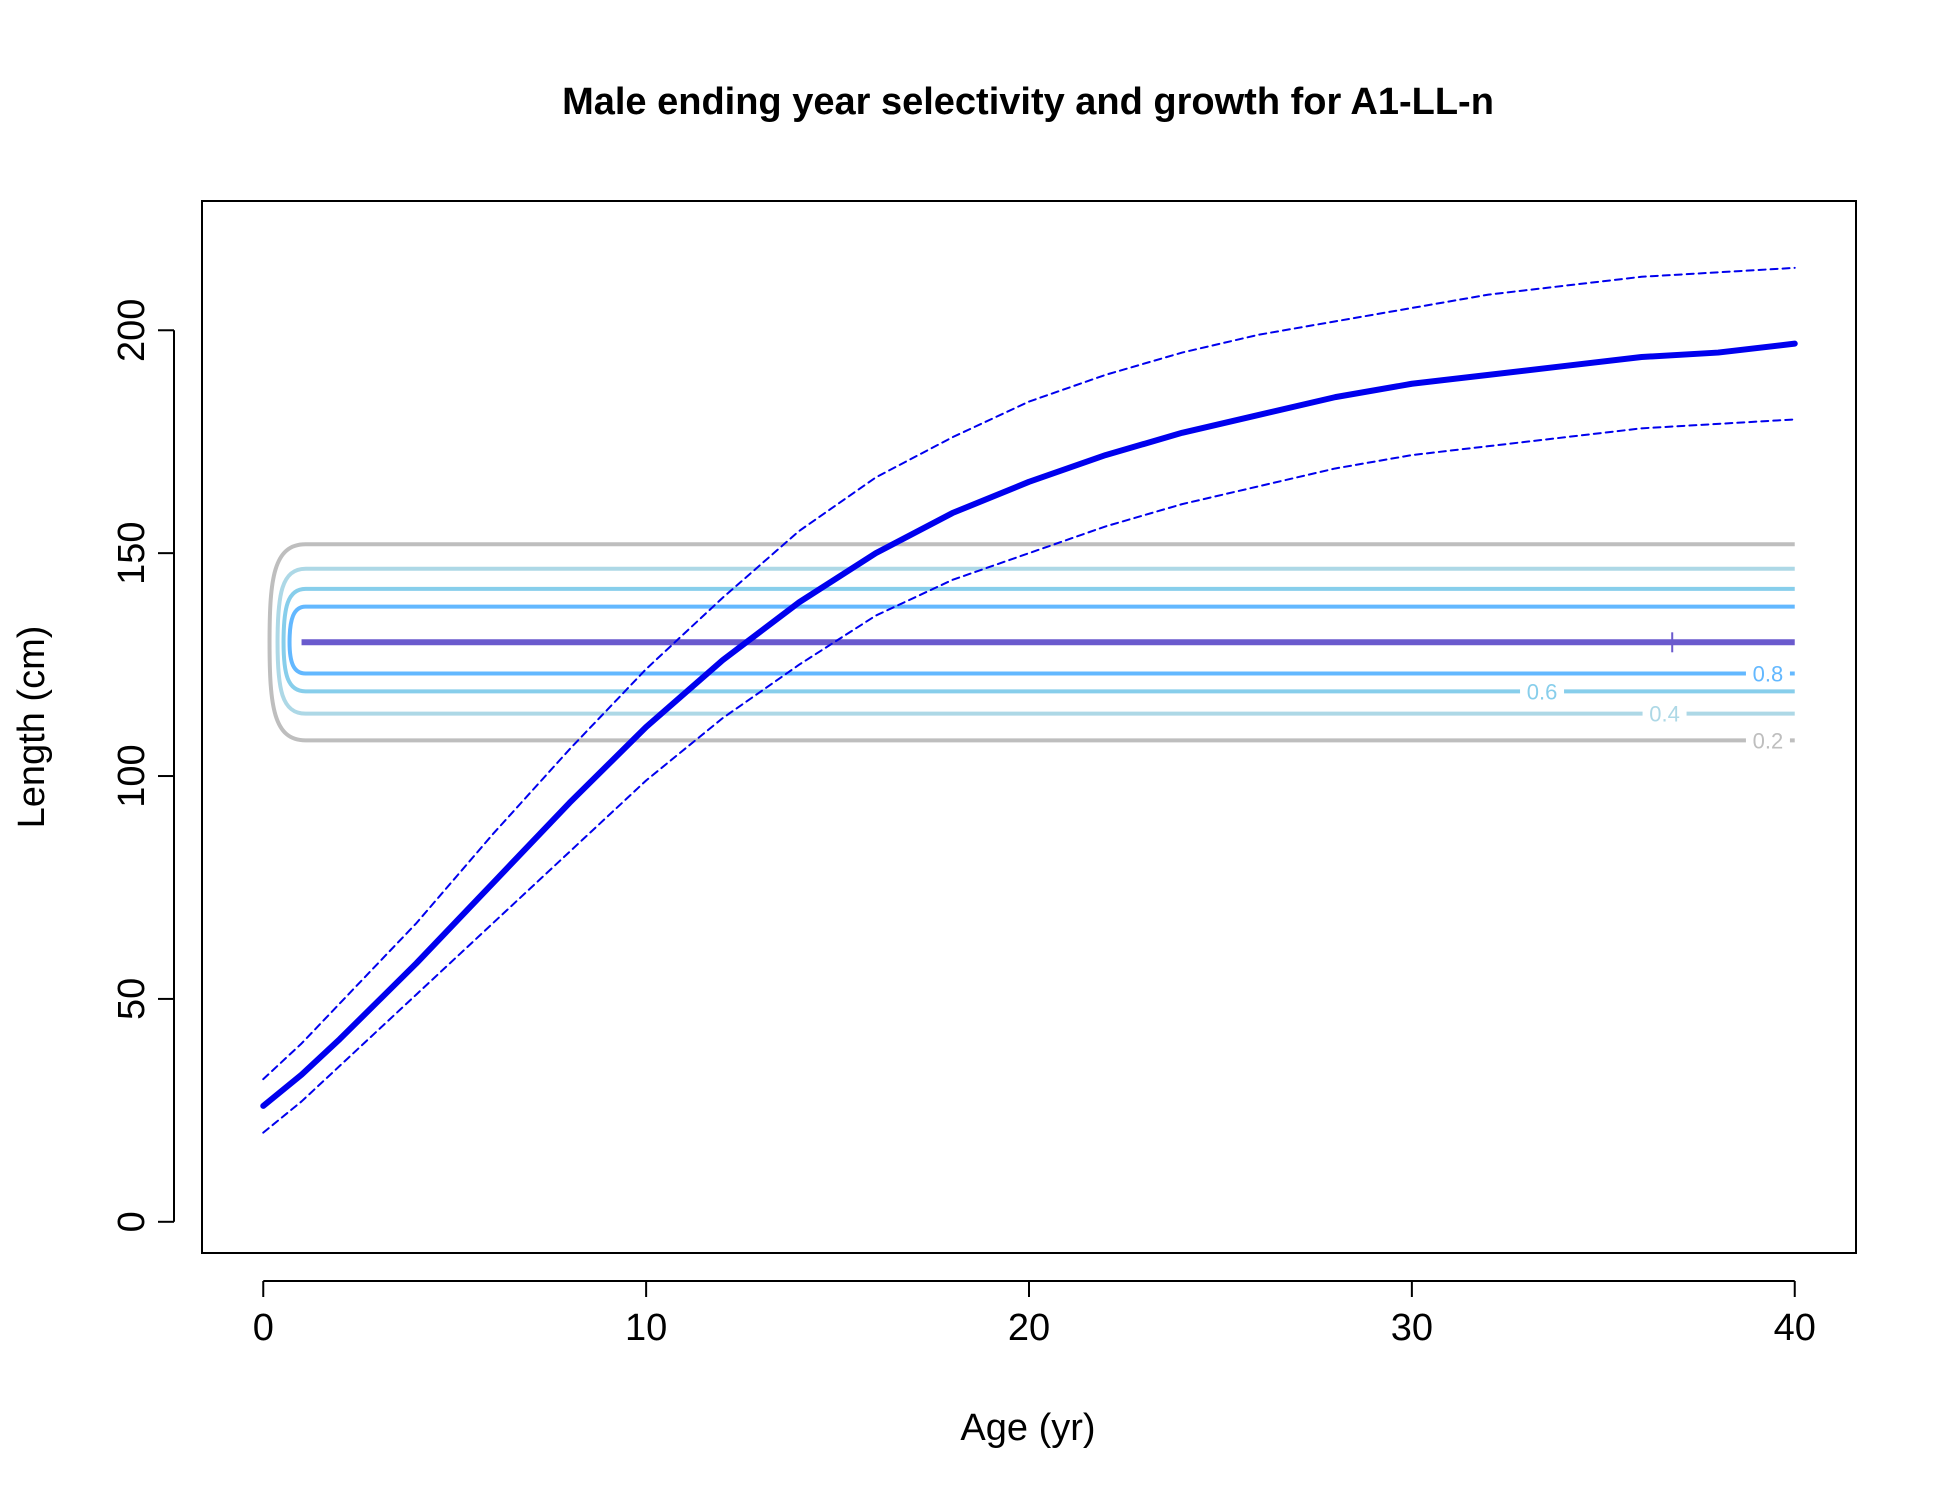 This screenshot has width=1950, height=1500. I want to click on y-tick-label: 100, so click(132, 775).